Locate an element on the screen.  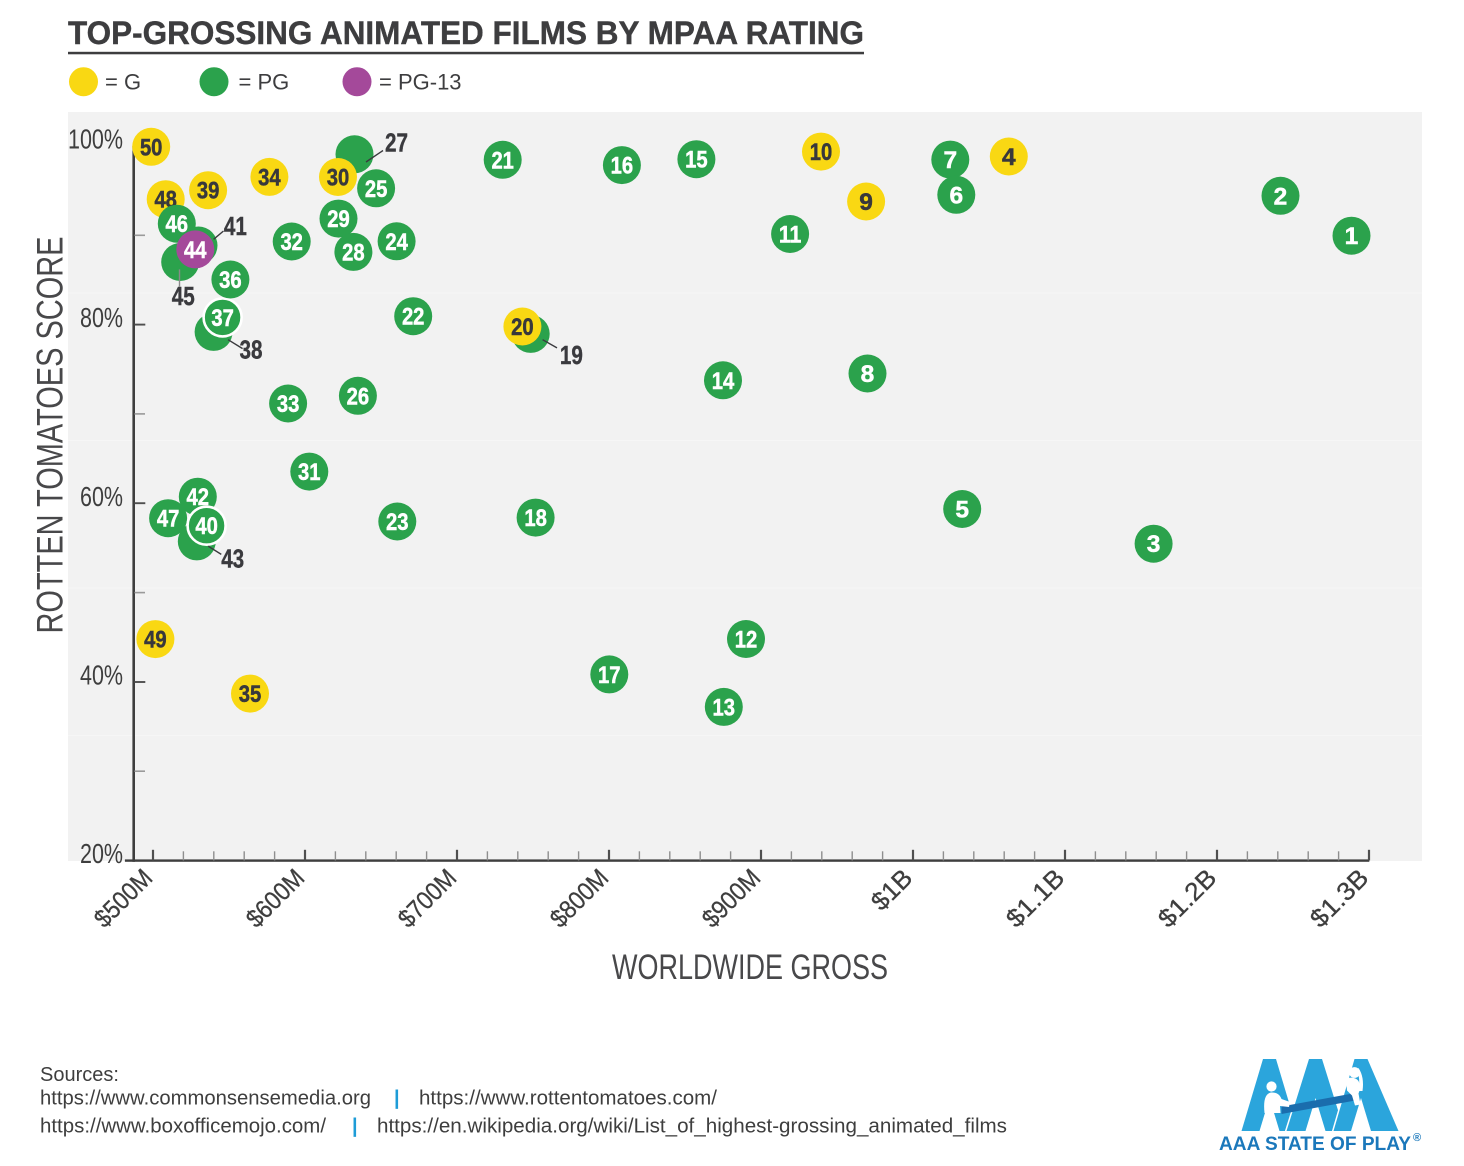
svg-text: = PG-13 is located at coordinates (420, 82).